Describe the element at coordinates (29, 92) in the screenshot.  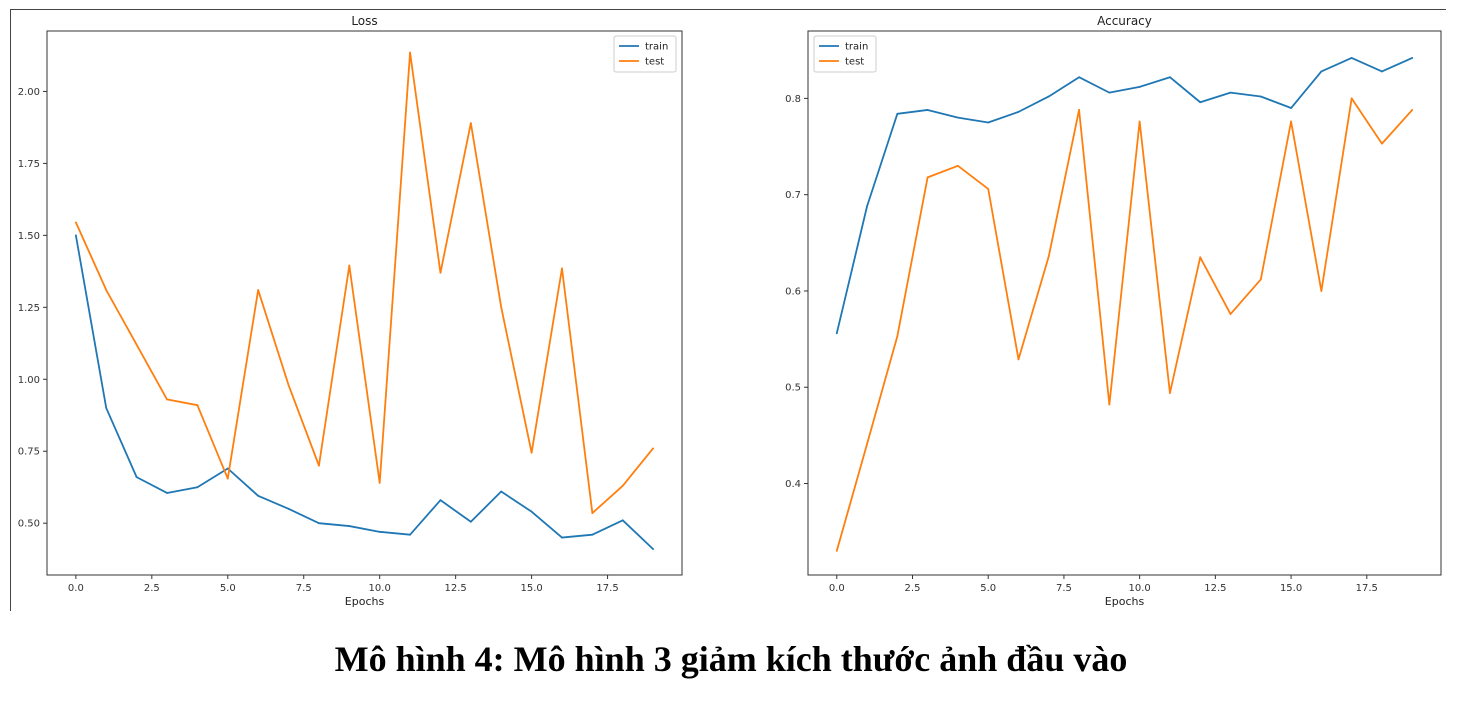
I see `y-tick-label: 2.00` at that location.